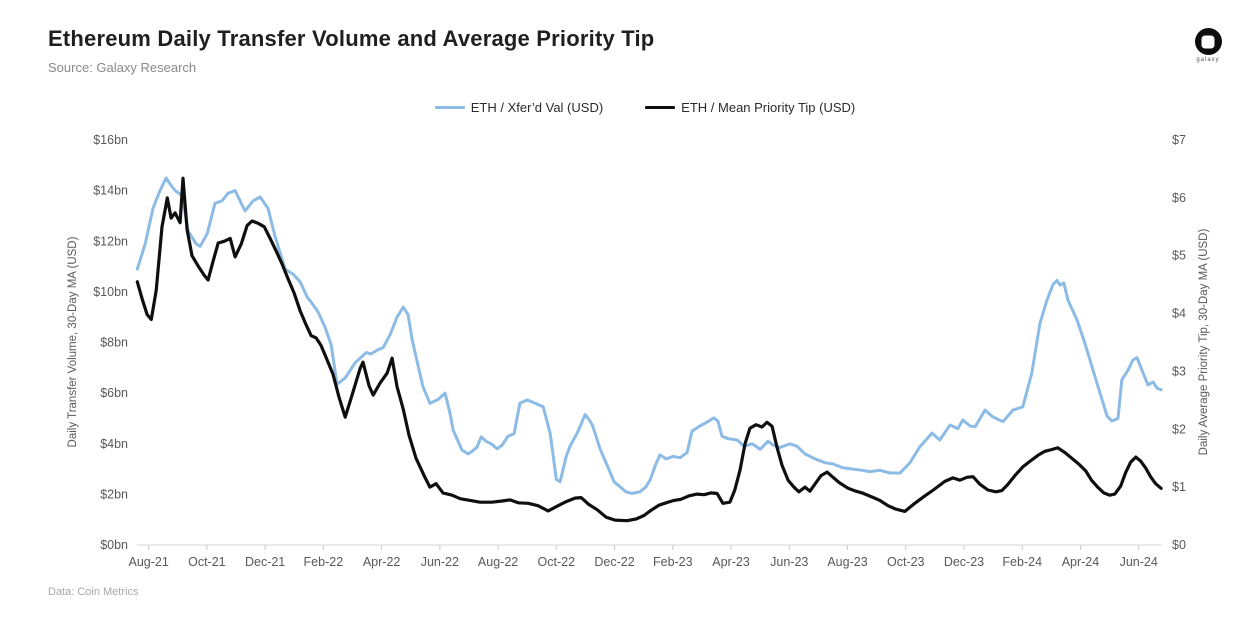  What do you see at coordinates (614, 562) in the screenshot?
I see `x-tick-label: Dec-22` at bounding box center [614, 562].